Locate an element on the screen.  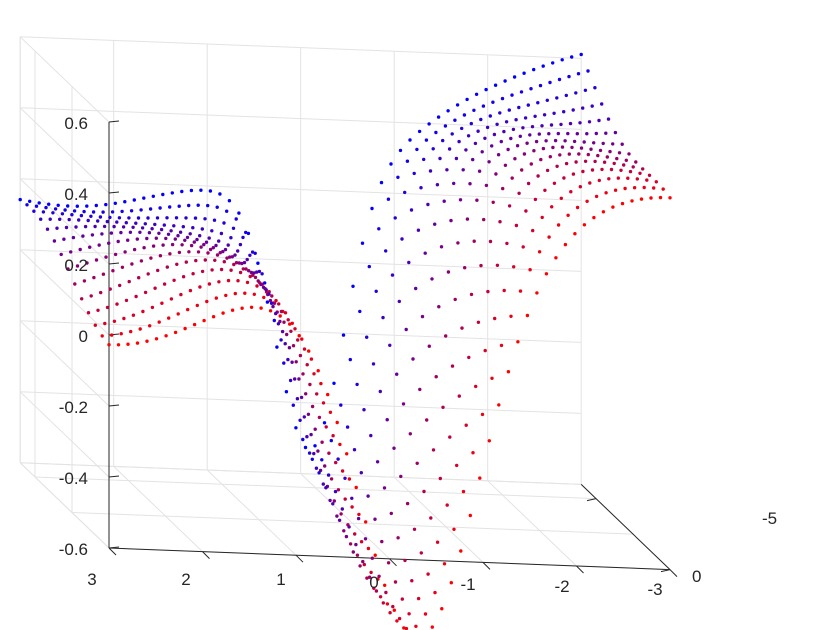
x-axis-ticks: 3 2 1 0 -1 -2 -3 is located at coordinates (374, 584).